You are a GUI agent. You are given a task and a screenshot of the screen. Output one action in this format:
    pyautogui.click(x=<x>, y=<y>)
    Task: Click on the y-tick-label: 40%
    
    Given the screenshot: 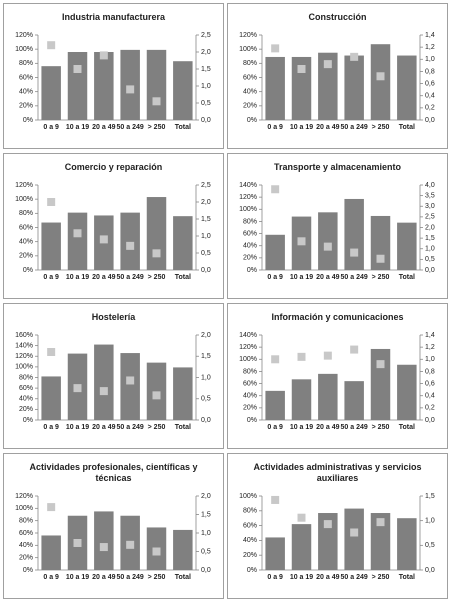 What is the action you would take?
    pyautogui.click(x=250, y=246)
    